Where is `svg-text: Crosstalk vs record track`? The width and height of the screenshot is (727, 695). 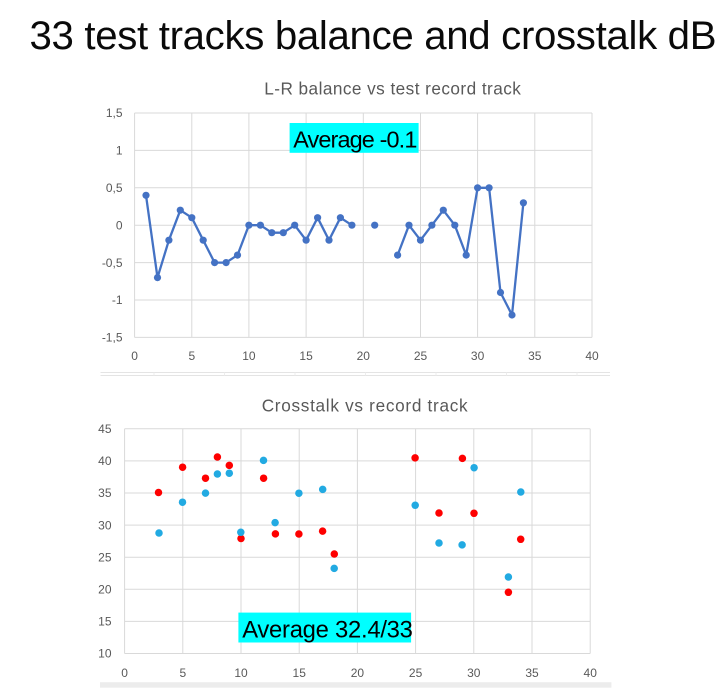
svg-text: Crosstalk vs record track is located at coordinates (365, 406).